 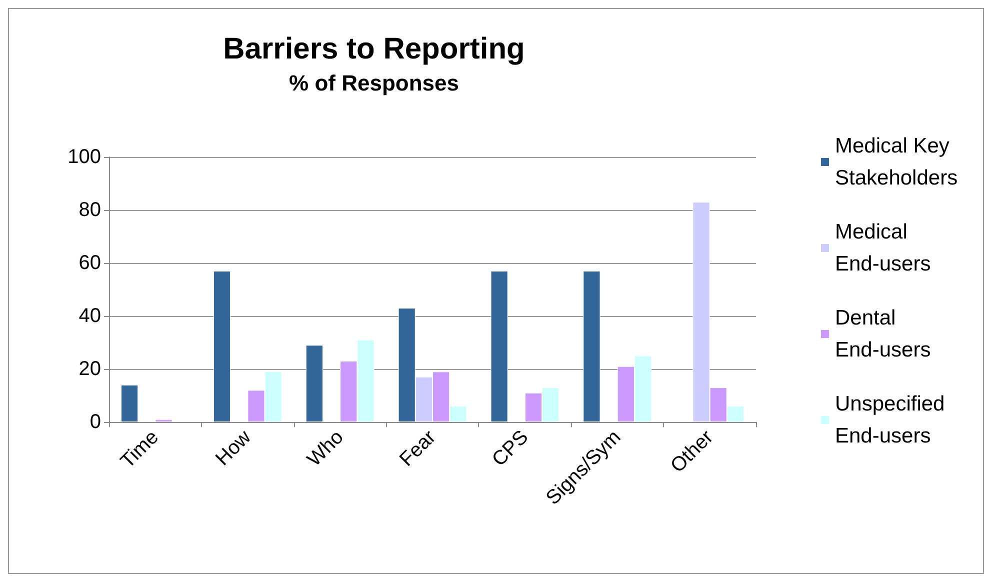 I want to click on y-tick-label: 40, so click(x=89, y=316).